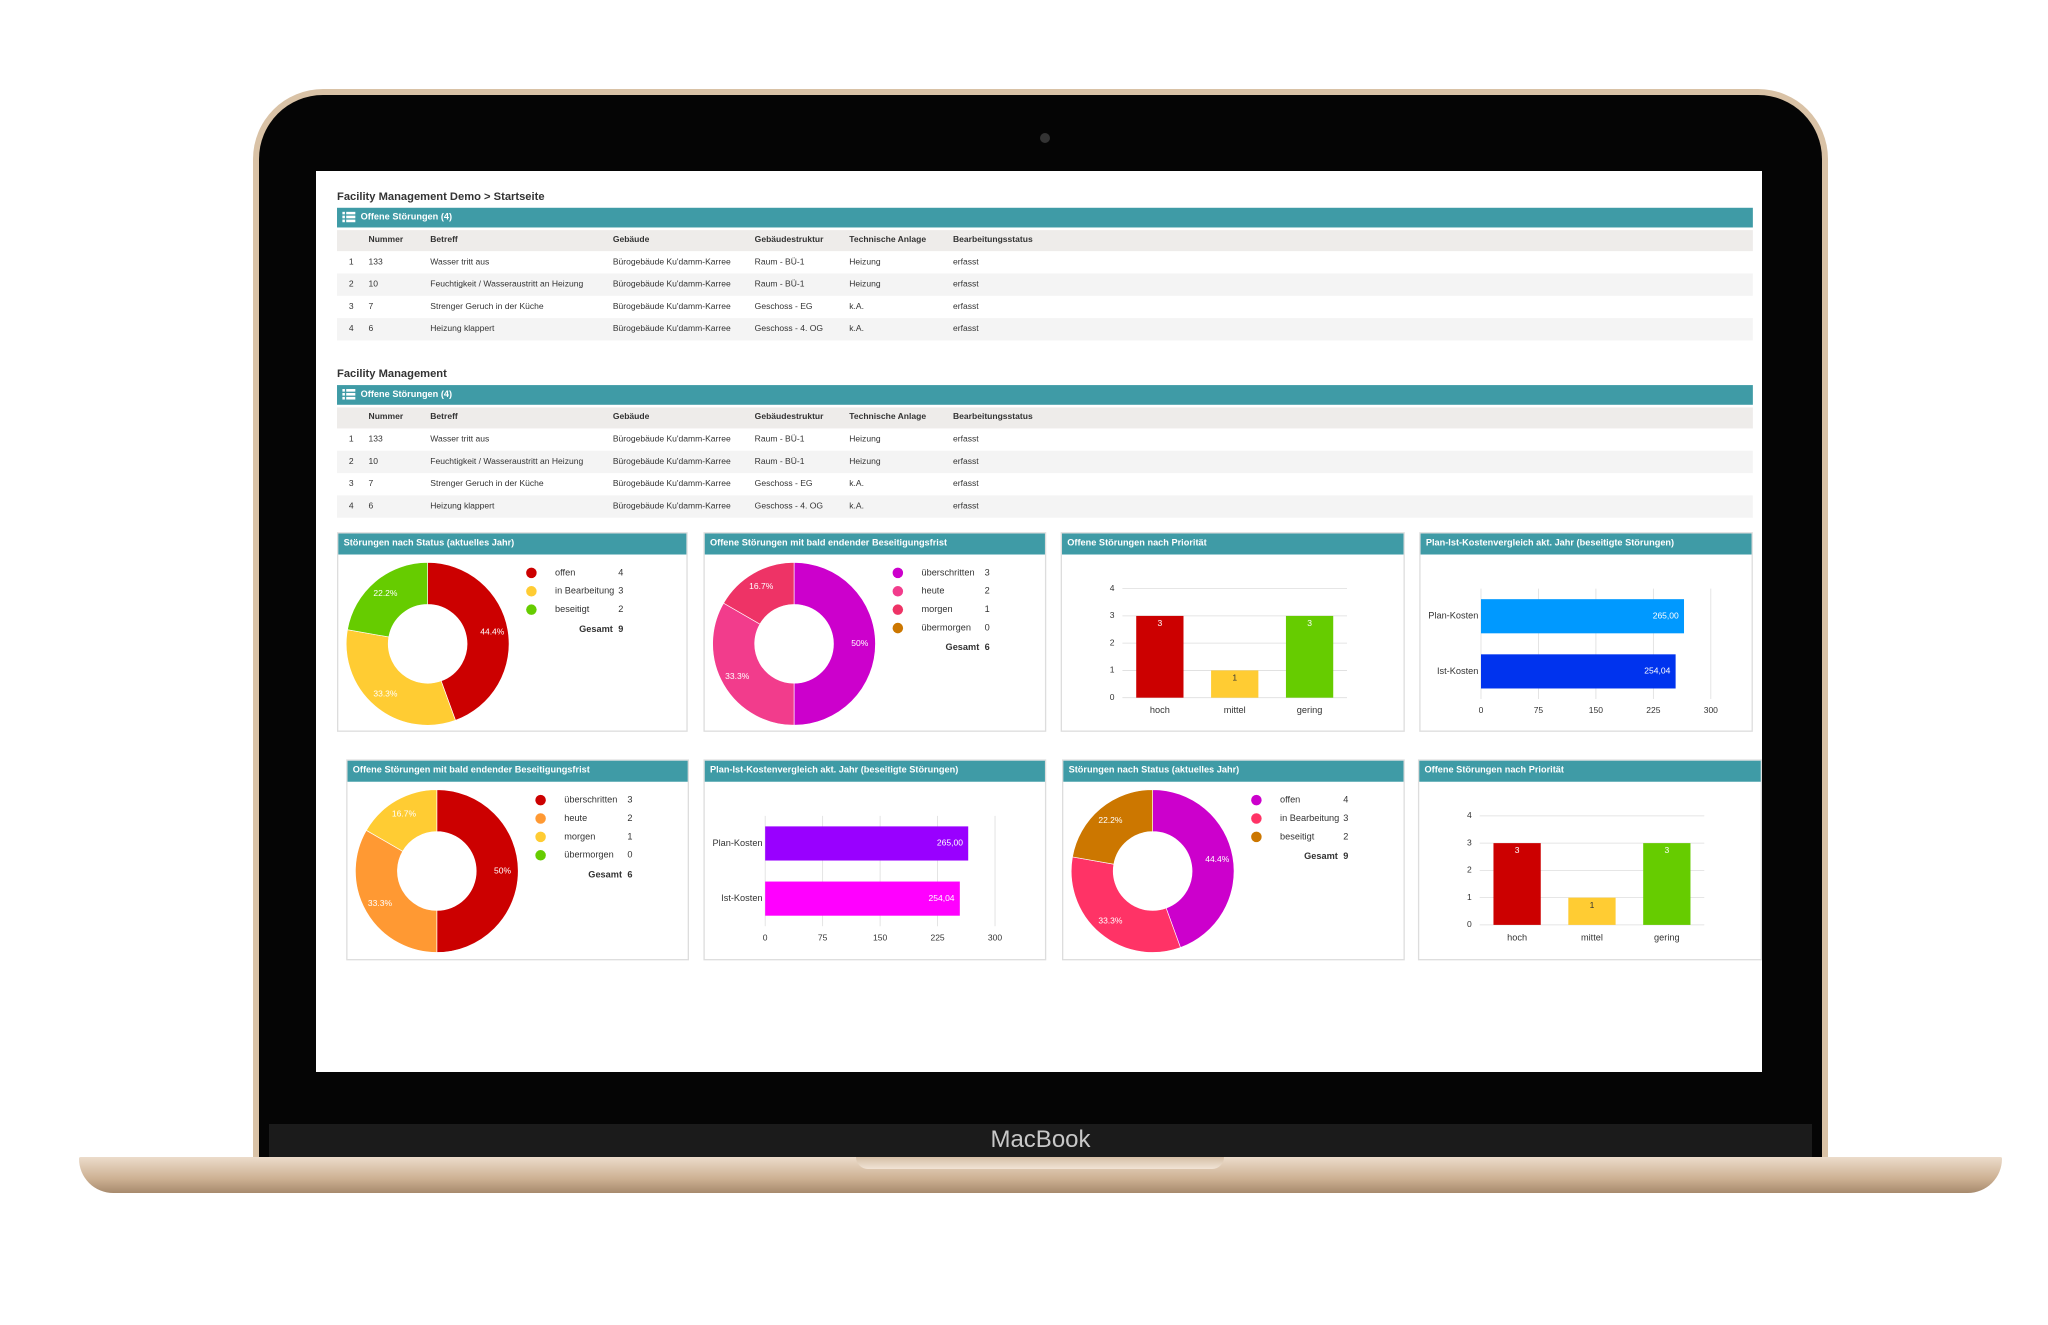 The width and height of the screenshot is (2048, 1325). Describe the element at coordinates (1539, 710) in the screenshot. I see `x-tick-label: 75` at that location.